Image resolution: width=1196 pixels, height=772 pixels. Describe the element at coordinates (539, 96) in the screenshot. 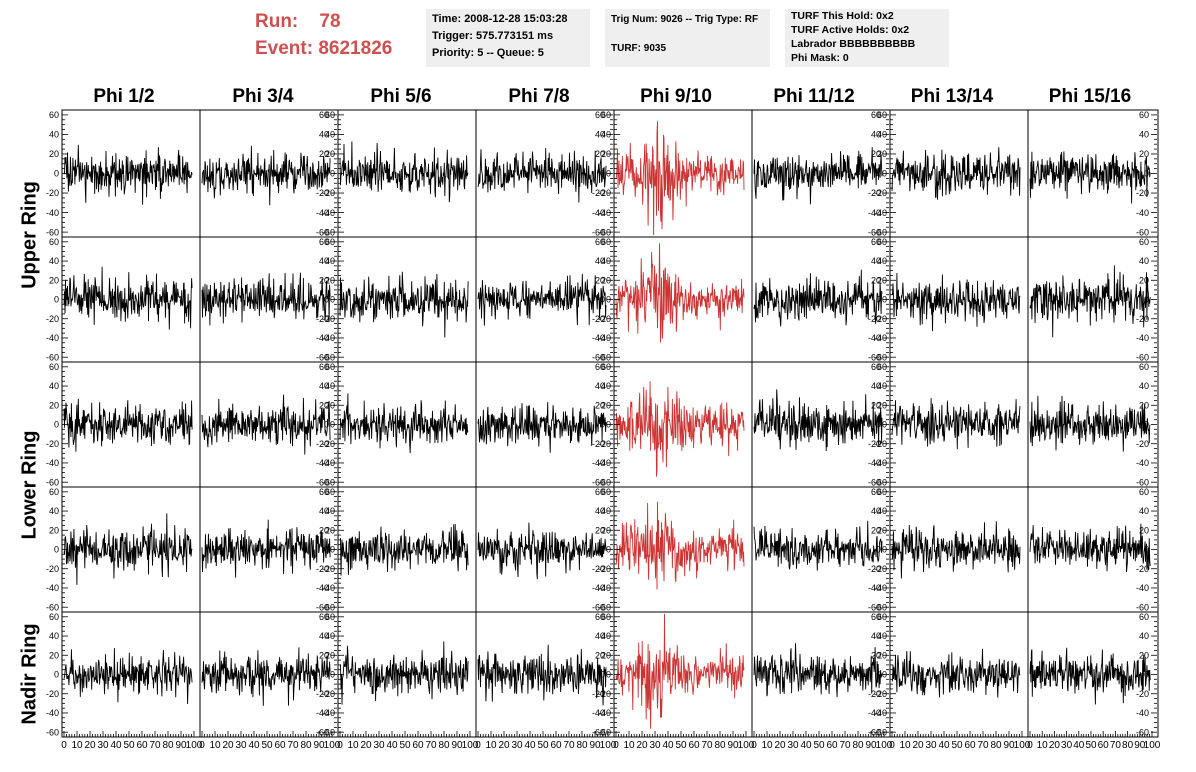

I see `column-title: Phi 7/8` at that location.